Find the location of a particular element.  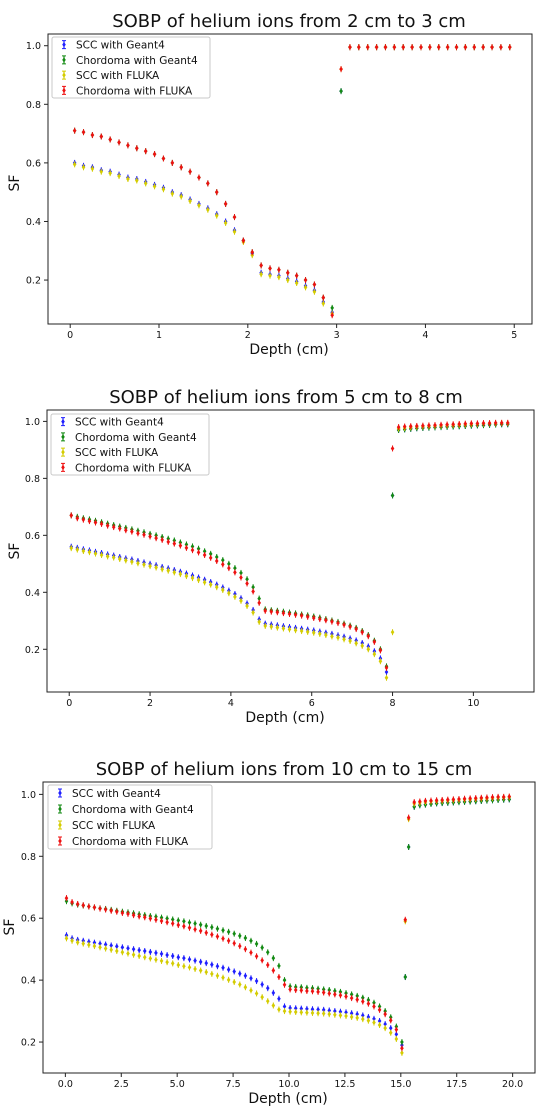

legend-marker is located at coordinates (63, 467).